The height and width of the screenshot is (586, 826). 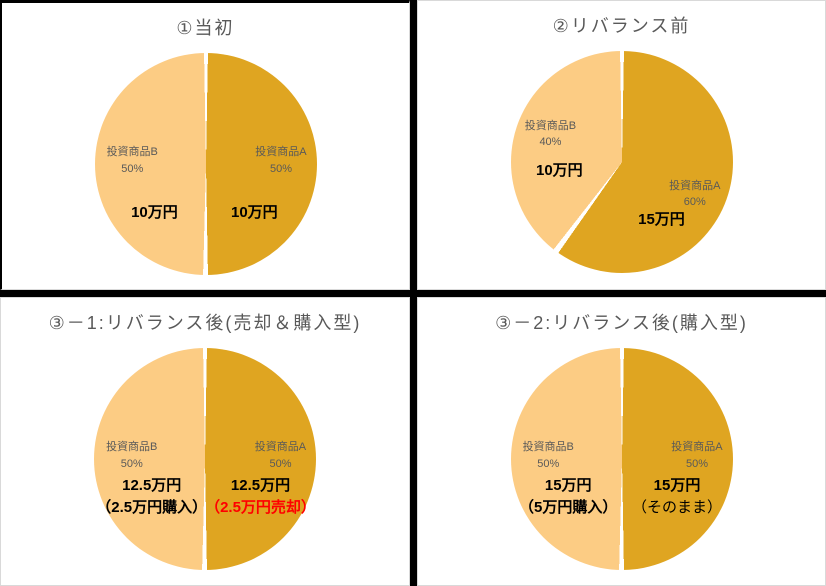 I want to click on chart-title: ①当初, so click(x=205, y=28).